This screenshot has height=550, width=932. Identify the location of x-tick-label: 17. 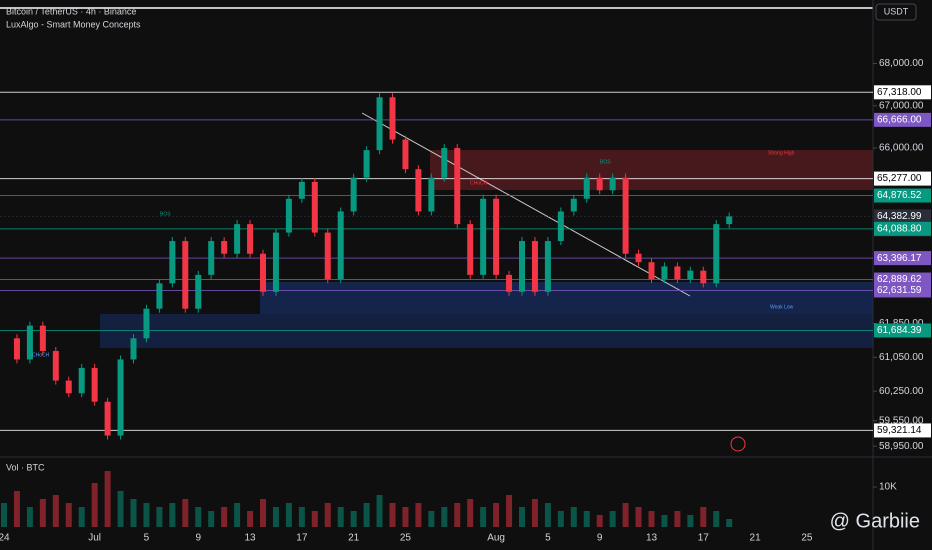
(302, 538).